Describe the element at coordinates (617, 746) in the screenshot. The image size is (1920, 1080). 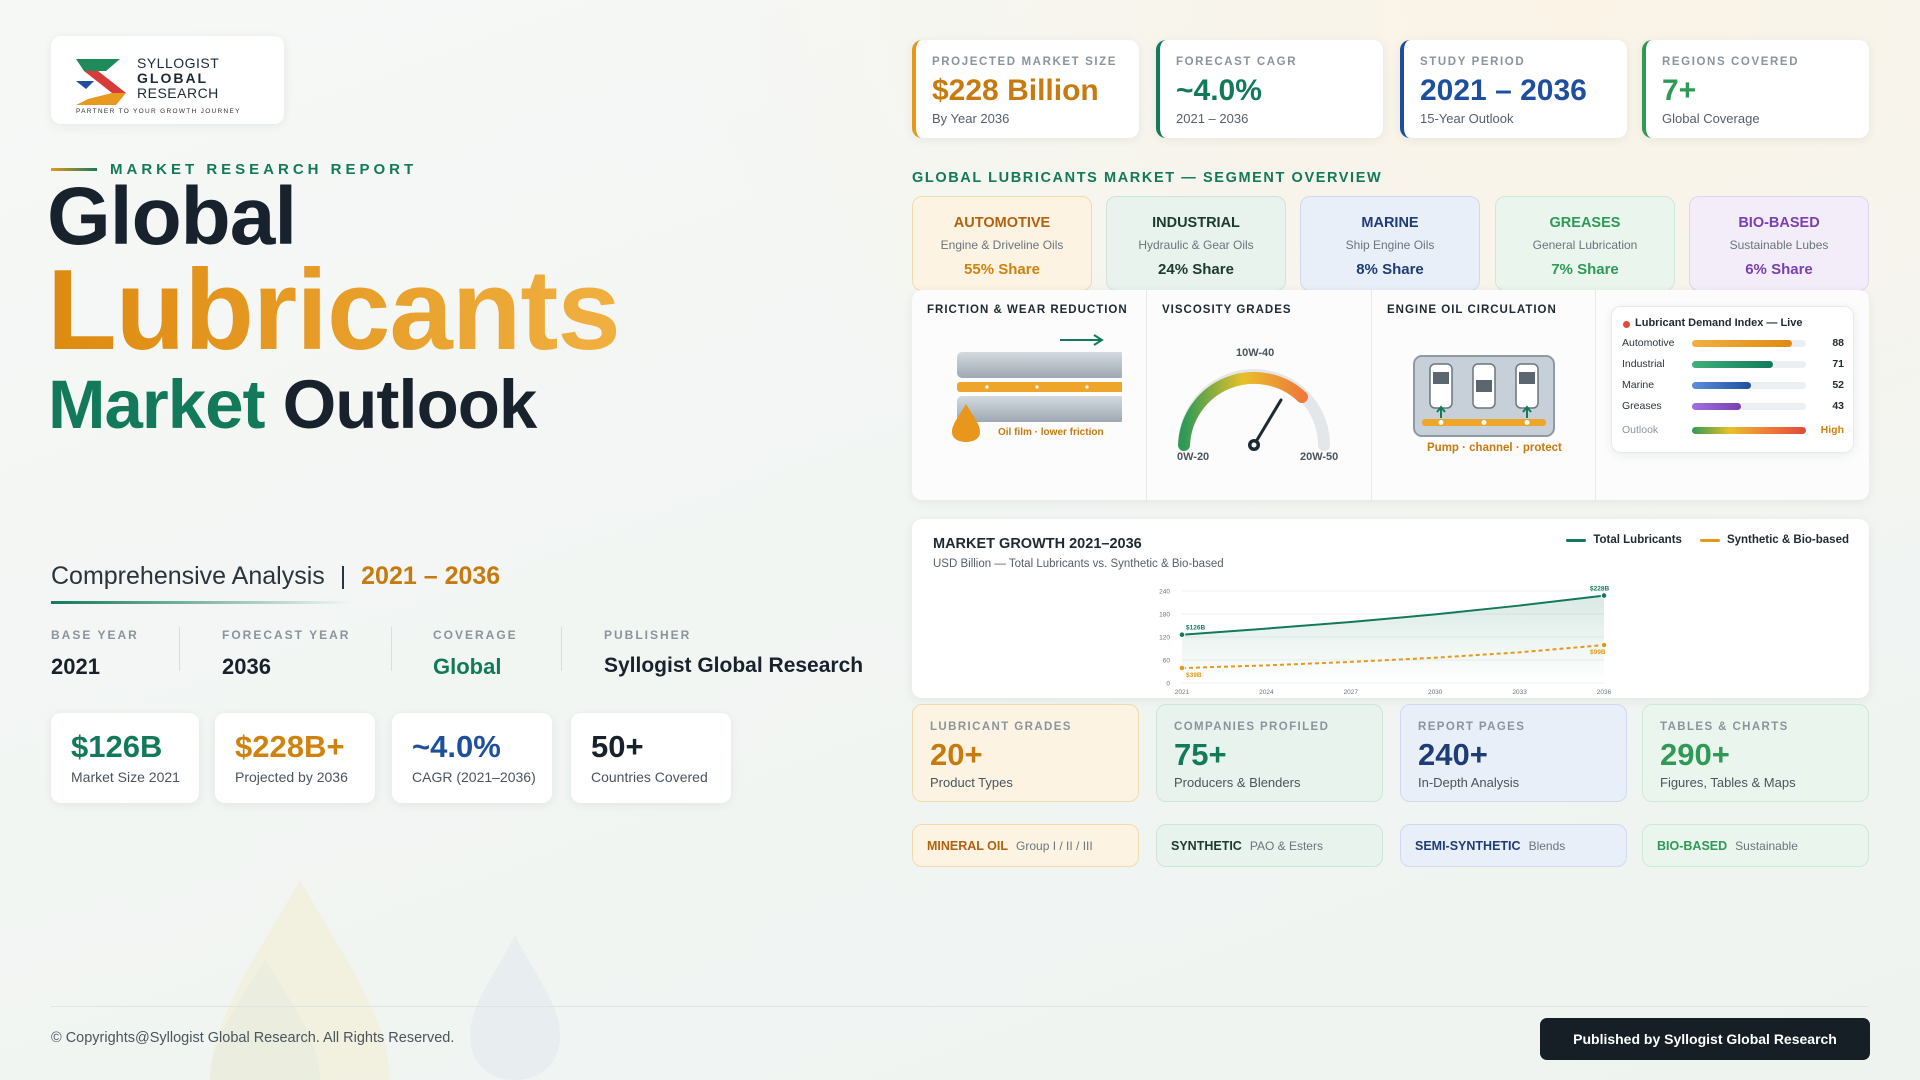
I see `highlight-value: 50+` at that location.